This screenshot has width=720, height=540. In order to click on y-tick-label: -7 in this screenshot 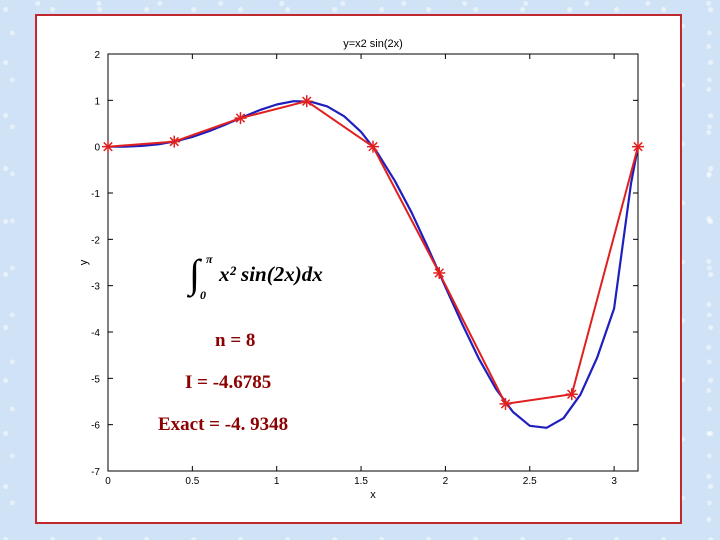, I will do `click(95, 472)`.